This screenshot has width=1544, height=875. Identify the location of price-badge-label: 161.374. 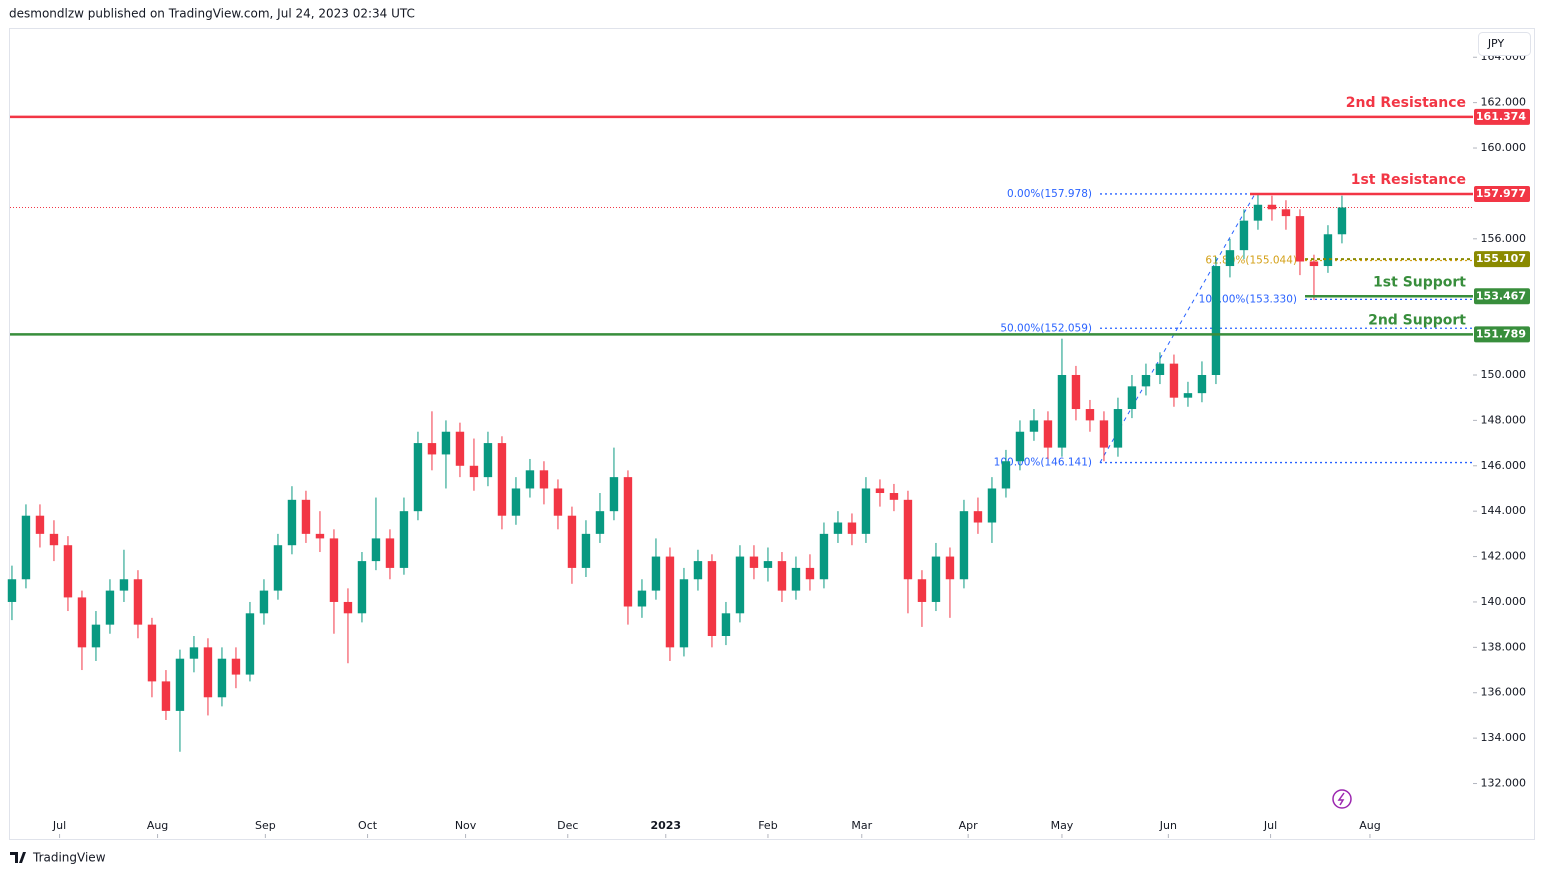
(1501, 116).